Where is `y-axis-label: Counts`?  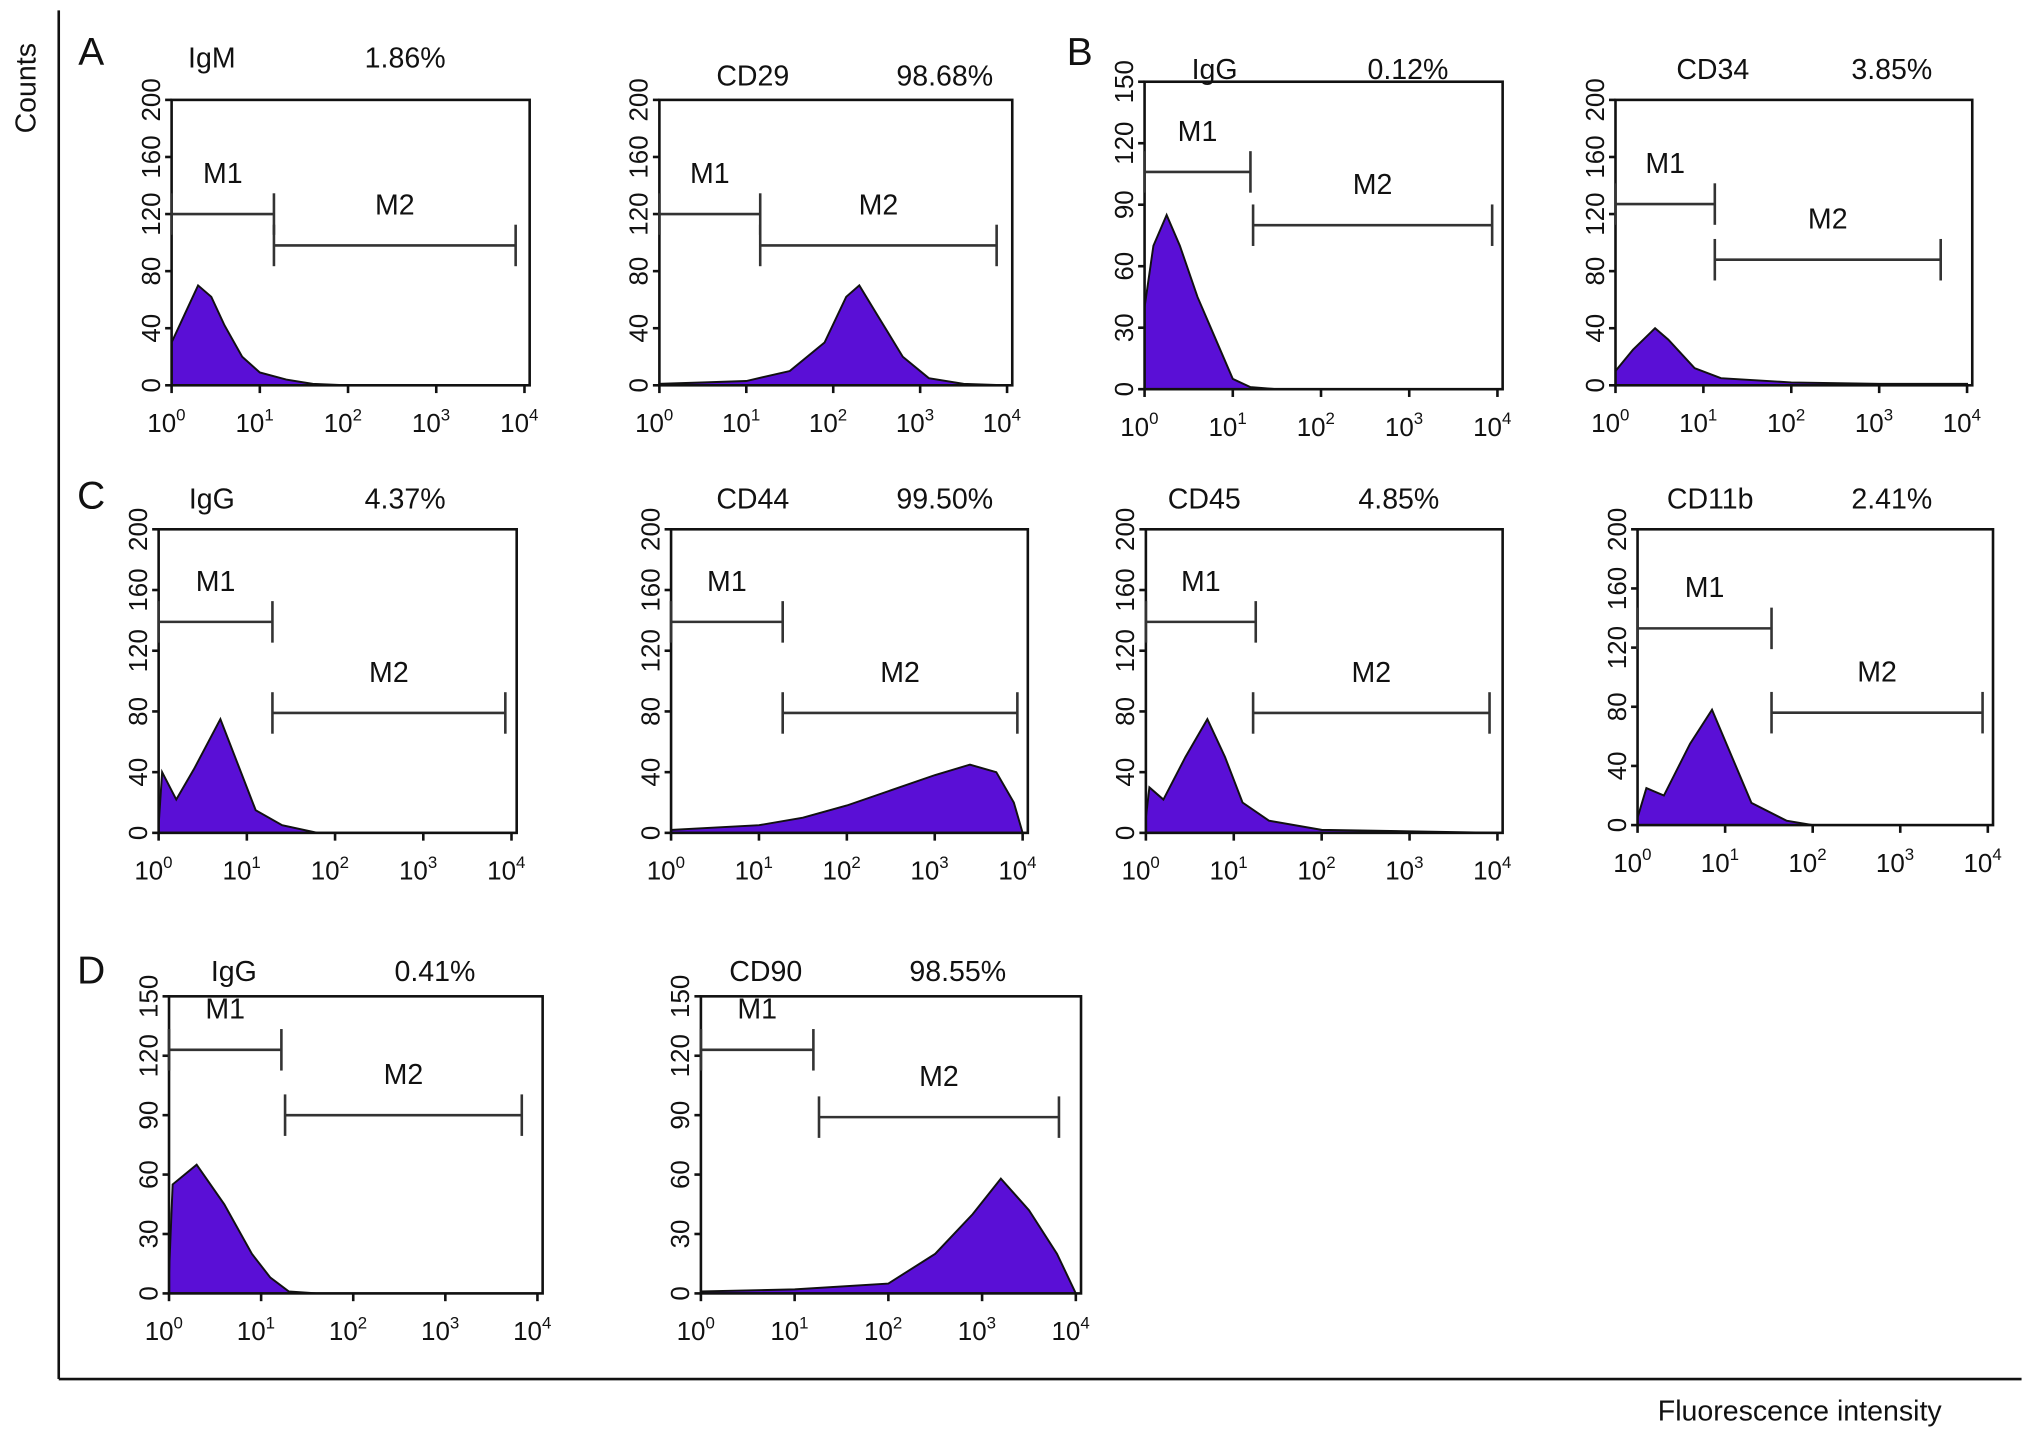 y-axis-label: Counts is located at coordinates (26, 88).